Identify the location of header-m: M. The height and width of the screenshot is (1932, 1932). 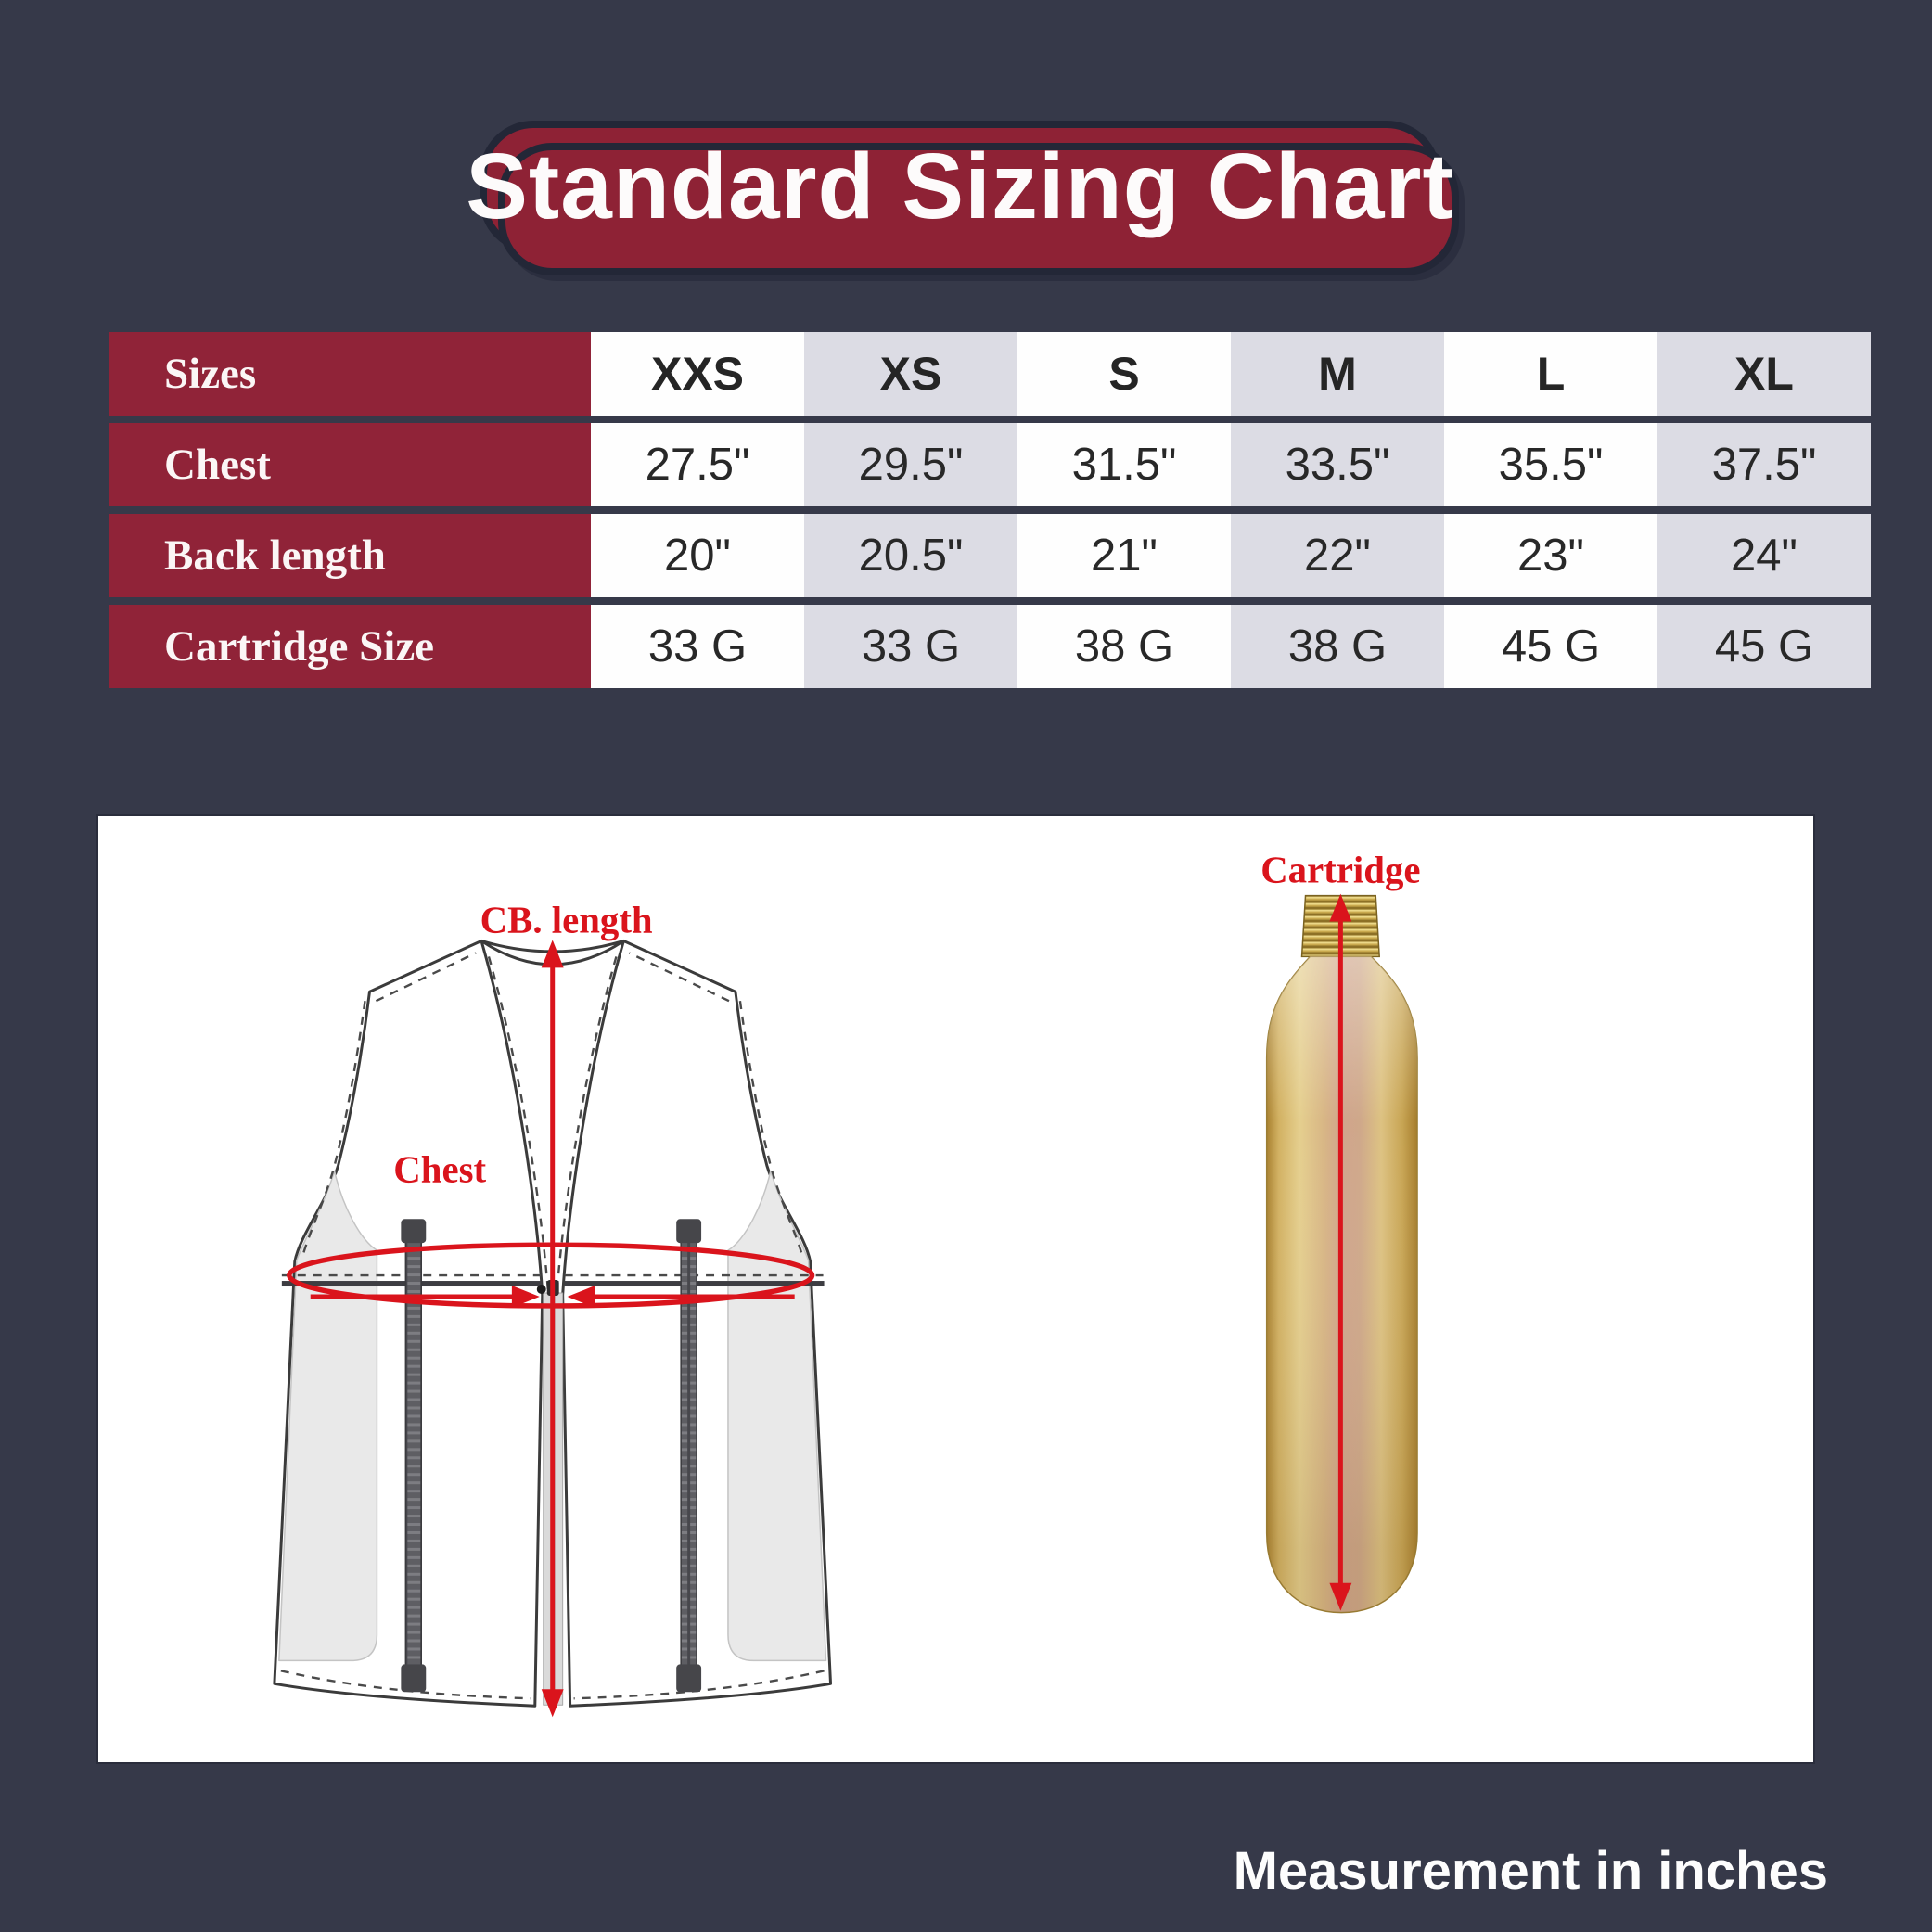
(1337, 374).